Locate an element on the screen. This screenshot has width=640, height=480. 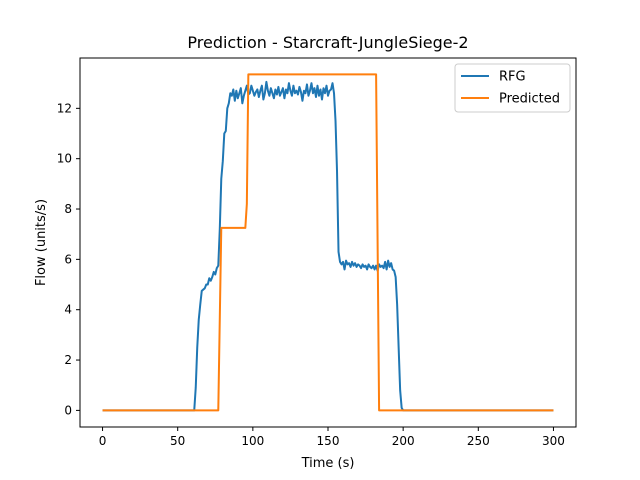
y-tick-label: 10 is located at coordinates (64, 159).